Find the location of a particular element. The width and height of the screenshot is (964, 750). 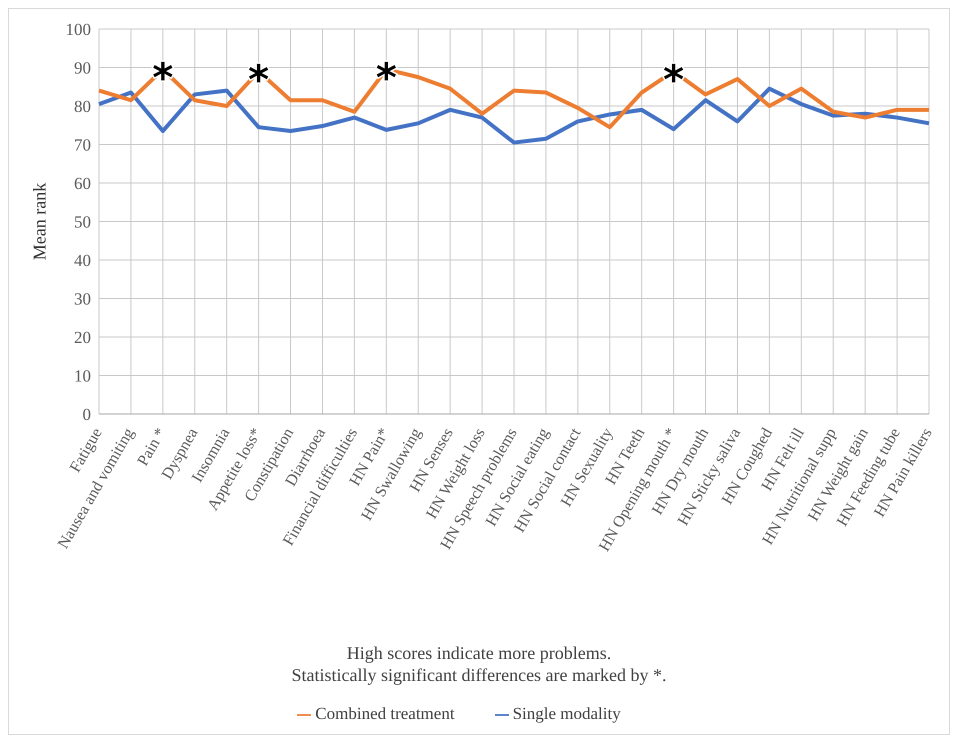

y-tick-label: 100 is located at coordinates (78, 30).